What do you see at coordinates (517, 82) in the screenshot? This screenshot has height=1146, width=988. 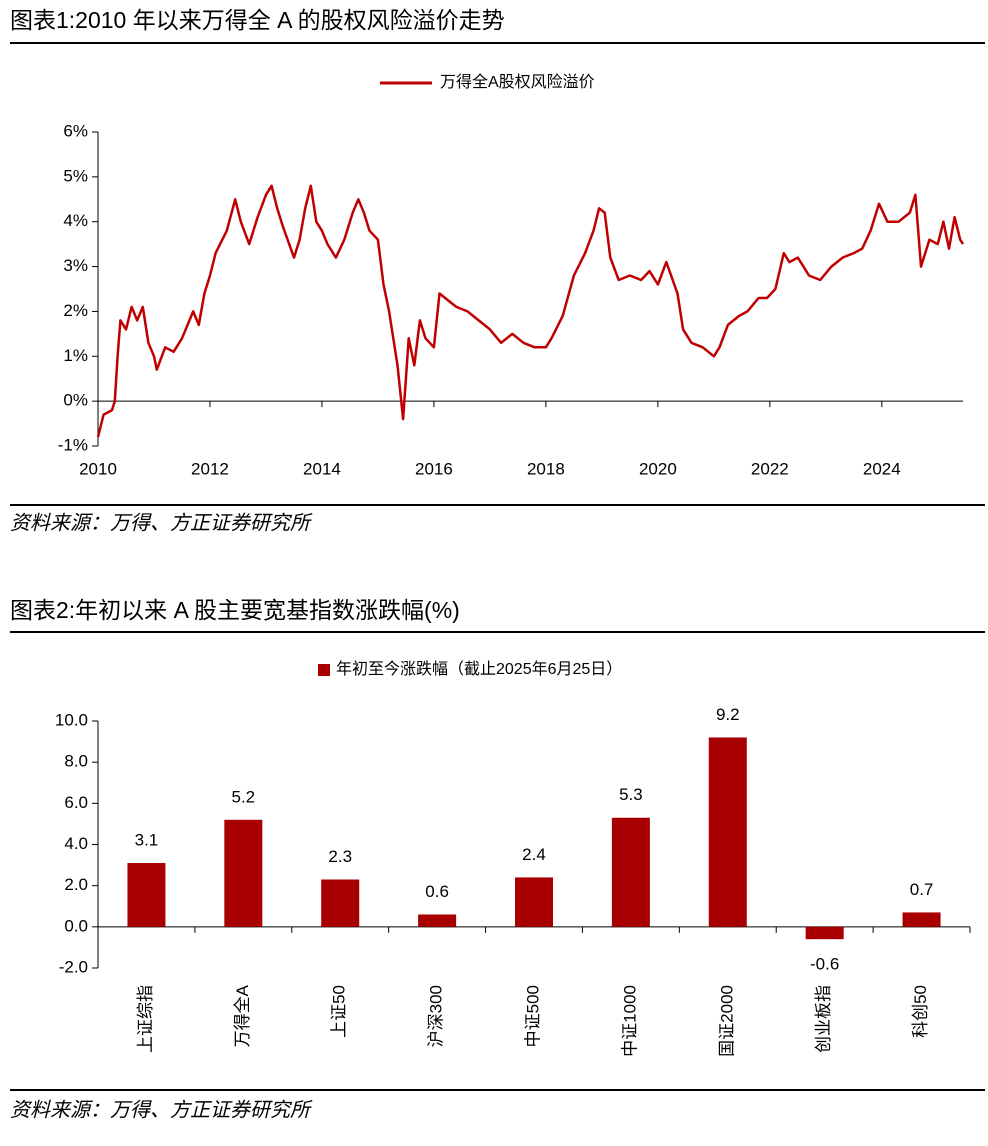 I see `legend-label: 万得全A股权风险溢价` at bounding box center [517, 82].